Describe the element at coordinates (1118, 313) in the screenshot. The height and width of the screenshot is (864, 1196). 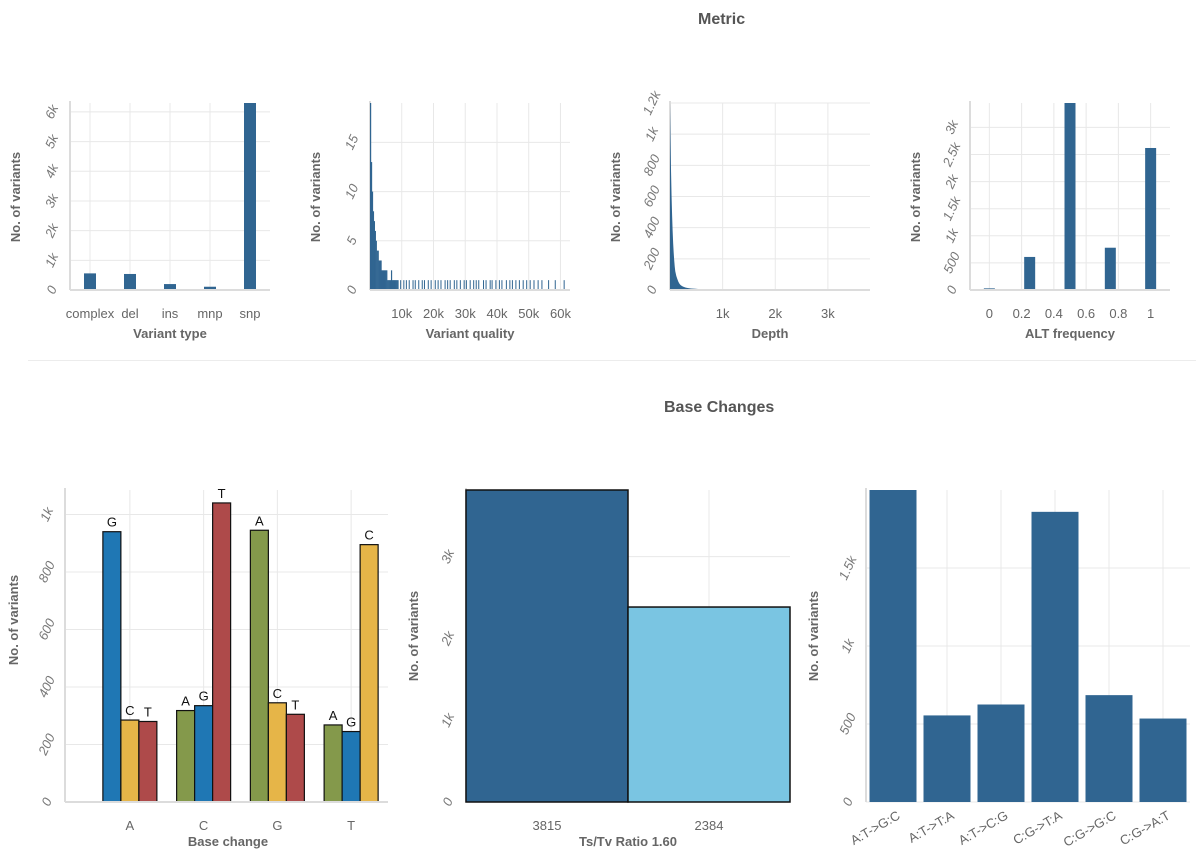
I see `x-tick-label: 0.8` at that location.